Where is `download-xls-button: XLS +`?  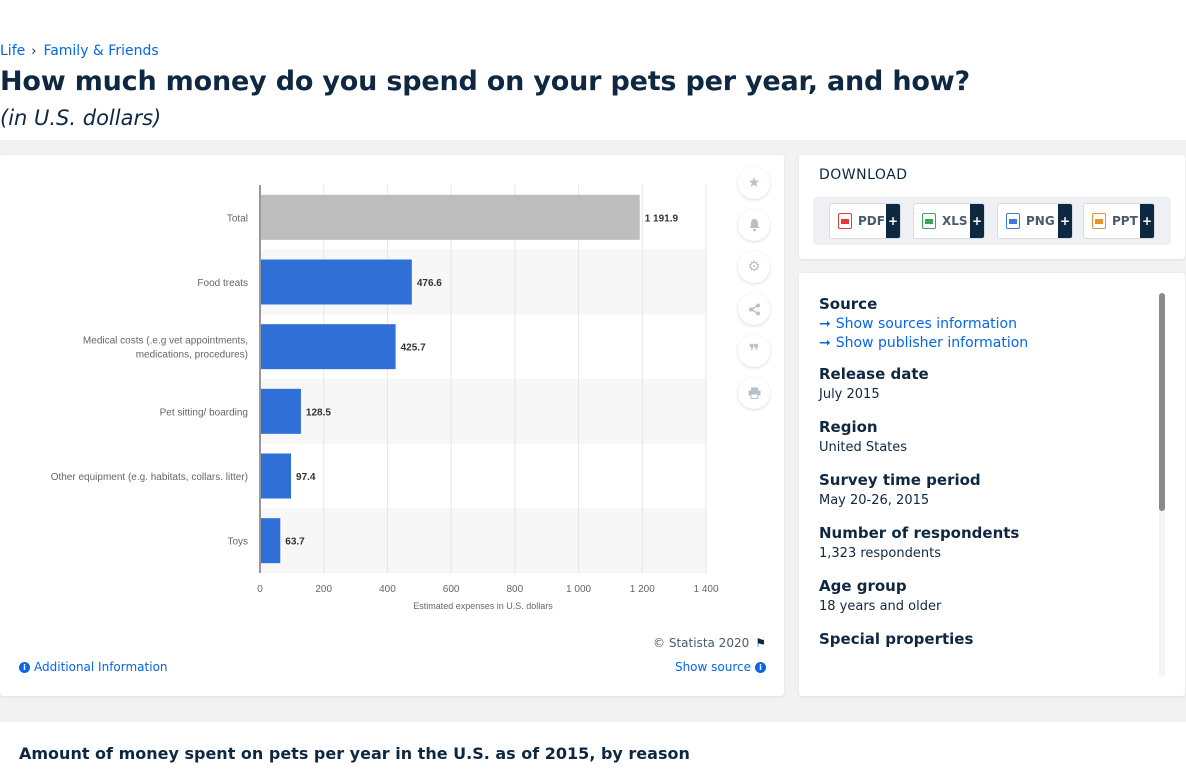 download-xls-button: XLS + is located at coordinates (949, 221).